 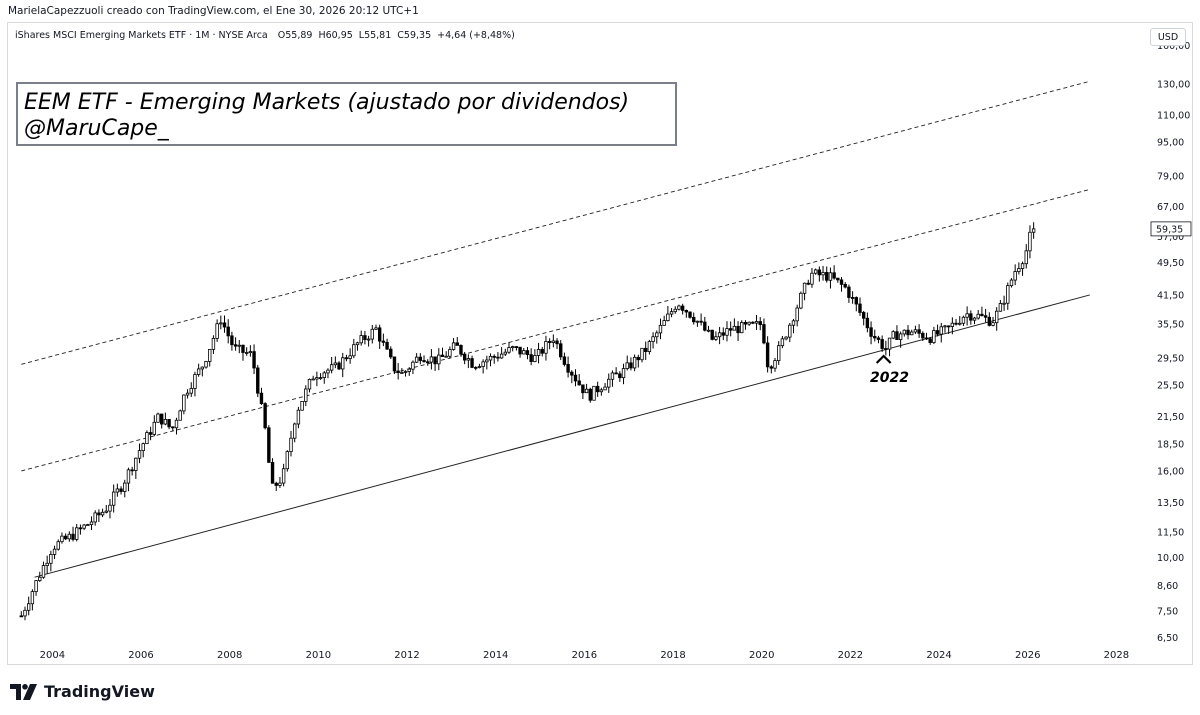 I want to click on last-price-box, so click(x=1171, y=229).